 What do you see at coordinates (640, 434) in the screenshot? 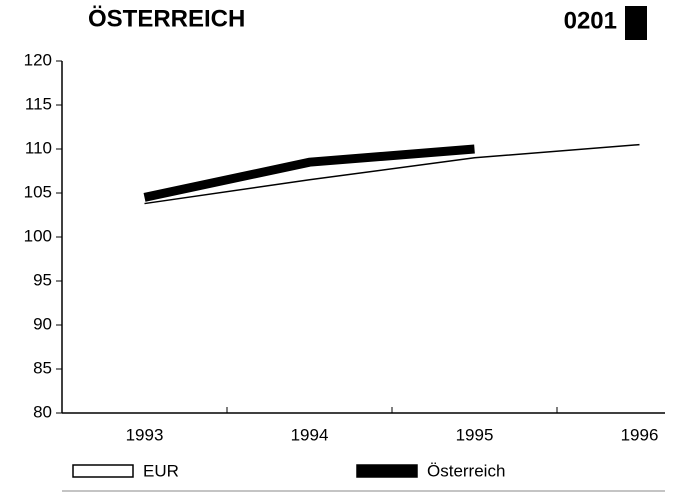
I see `x-tick-label: 1996` at bounding box center [640, 434].